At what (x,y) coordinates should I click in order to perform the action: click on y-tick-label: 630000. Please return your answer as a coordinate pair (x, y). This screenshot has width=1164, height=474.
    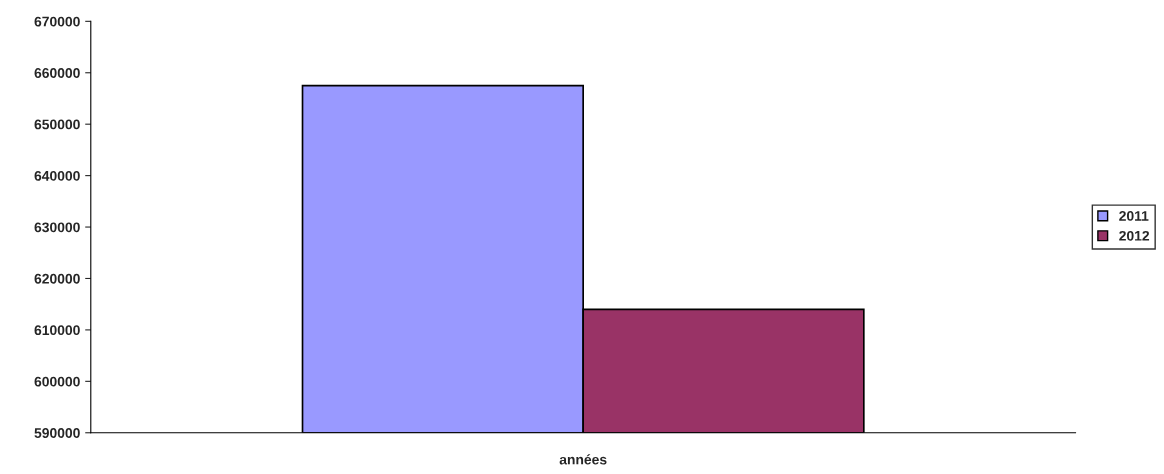
    Looking at the image, I should click on (57, 227).